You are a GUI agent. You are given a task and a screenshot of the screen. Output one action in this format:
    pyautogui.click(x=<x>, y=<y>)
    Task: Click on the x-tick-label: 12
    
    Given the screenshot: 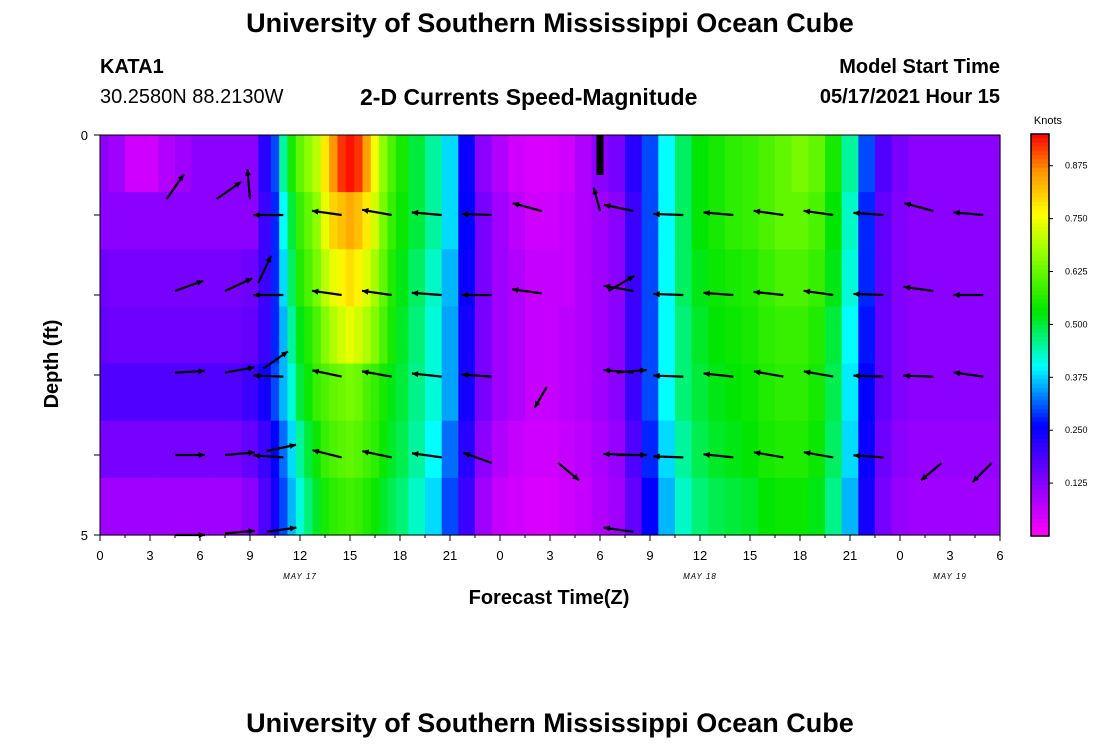 What is the action you would take?
    pyautogui.click(x=700, y=555)
    